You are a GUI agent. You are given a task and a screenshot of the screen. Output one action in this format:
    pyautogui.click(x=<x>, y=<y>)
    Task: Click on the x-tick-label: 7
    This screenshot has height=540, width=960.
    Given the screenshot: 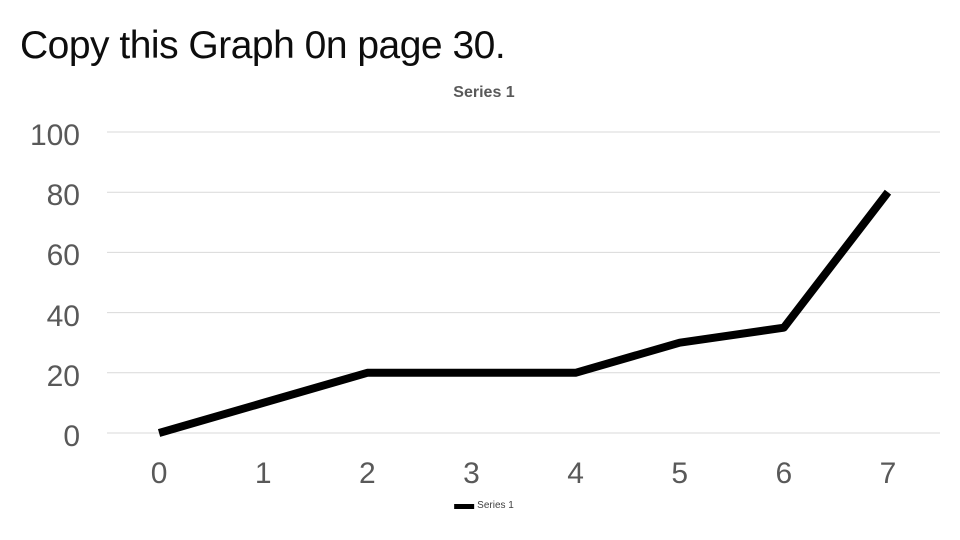 What is the action you would take?
    pyautogui.click(x=888, y=473)
    